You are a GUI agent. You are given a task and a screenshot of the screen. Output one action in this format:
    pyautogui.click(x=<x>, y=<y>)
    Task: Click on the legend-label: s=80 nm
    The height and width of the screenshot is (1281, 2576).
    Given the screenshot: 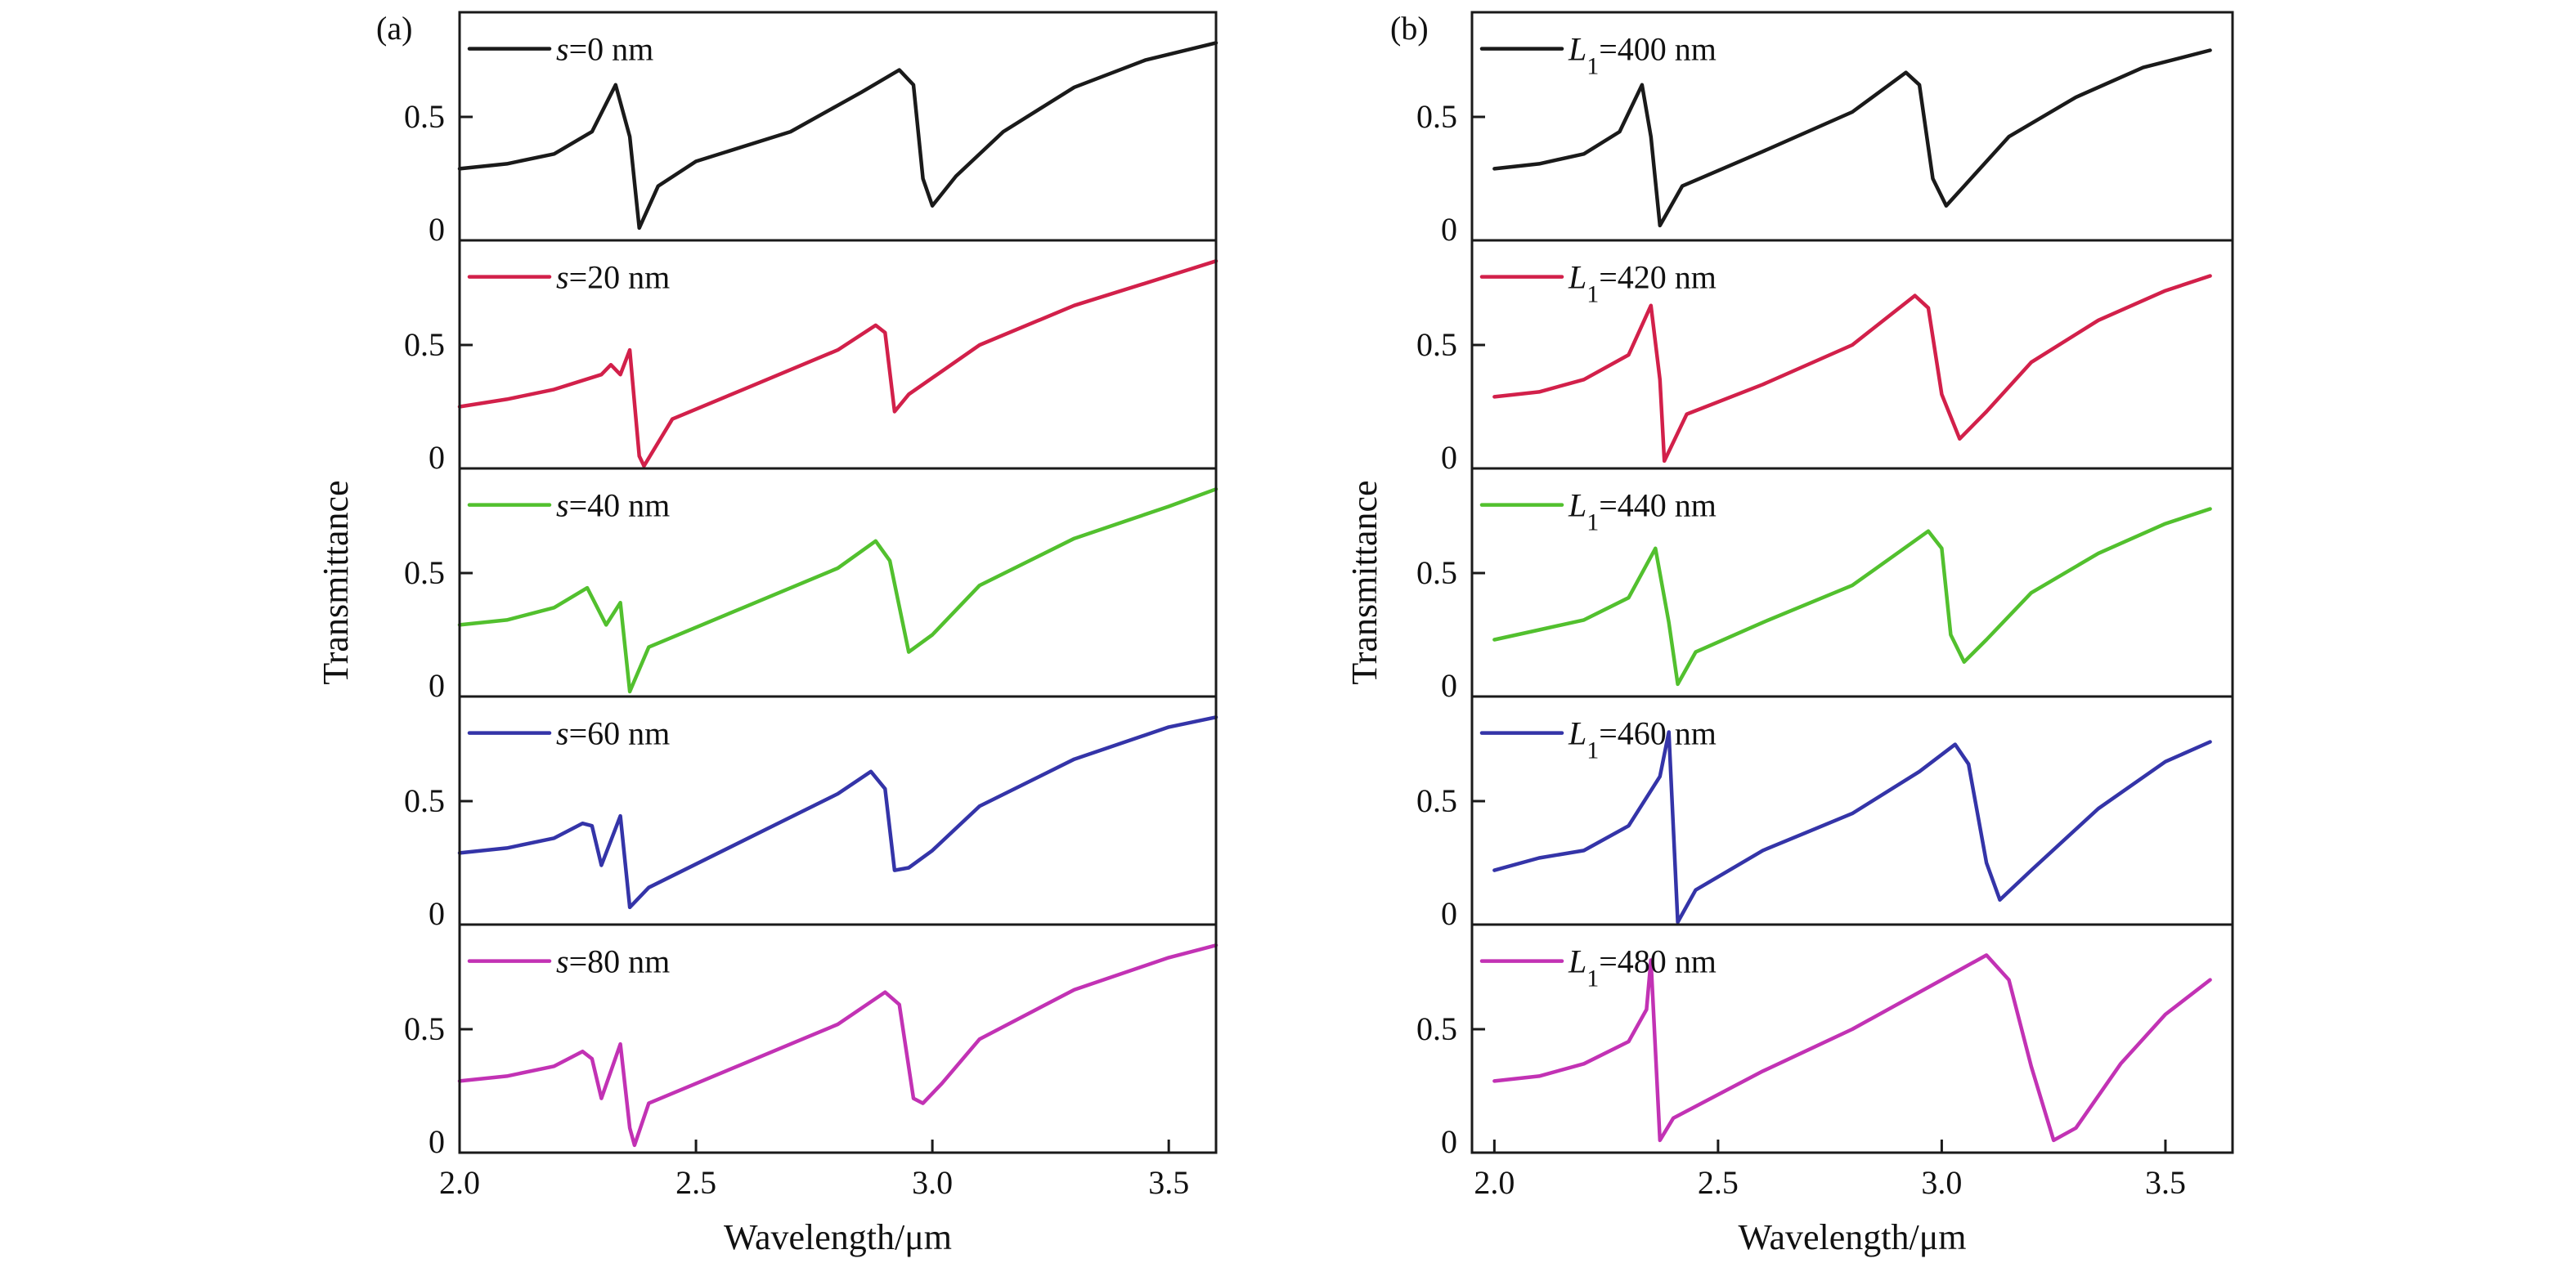 What is the action you would take?
    pyautogui.click(x=613, y=962)
    